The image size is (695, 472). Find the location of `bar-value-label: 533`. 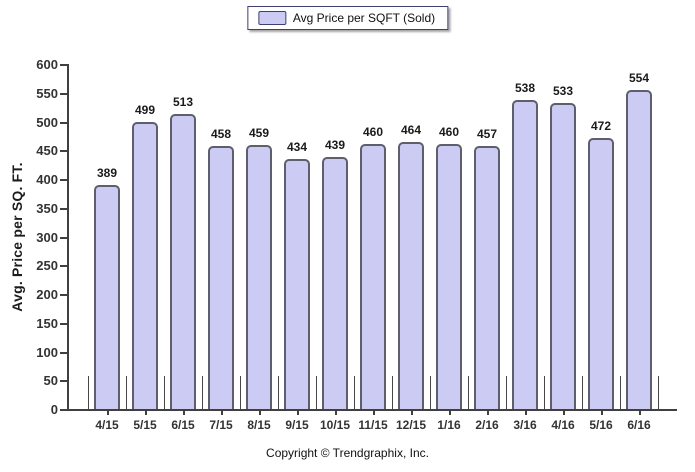

bar-value-label: 533 is located at coordinates (563, 91).